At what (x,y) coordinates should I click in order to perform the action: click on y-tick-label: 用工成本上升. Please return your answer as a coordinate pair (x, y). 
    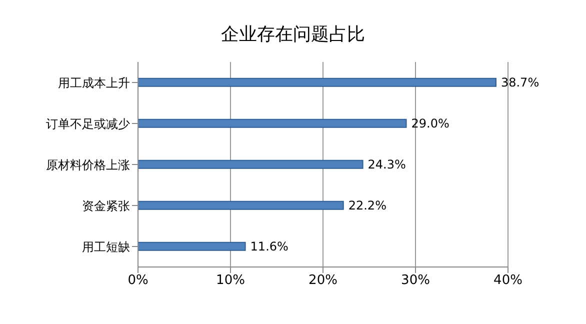
    Looking at the image, I should click on (94, 83).